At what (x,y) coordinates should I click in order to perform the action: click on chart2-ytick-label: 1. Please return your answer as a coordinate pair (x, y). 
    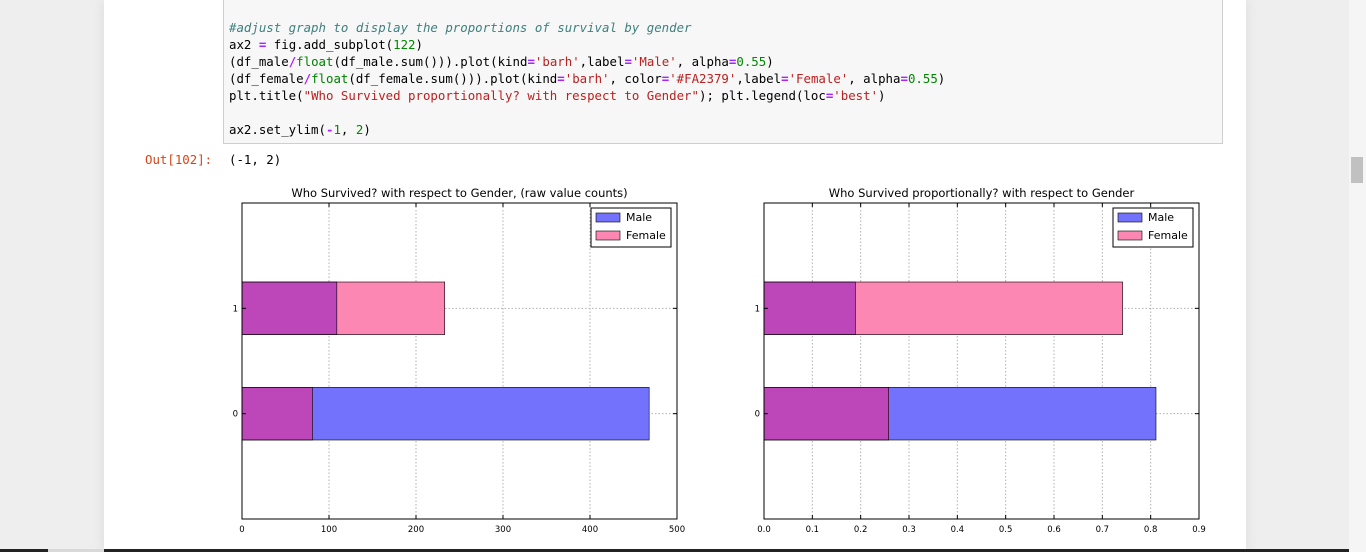
    Looking at the image, I should click on (757, 309).